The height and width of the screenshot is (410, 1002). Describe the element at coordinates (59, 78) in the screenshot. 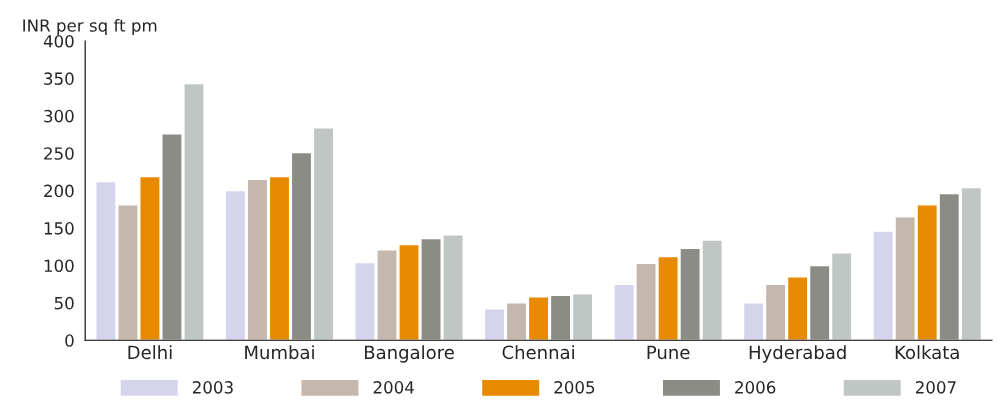

I see `y-tick-label: 350` at that location.